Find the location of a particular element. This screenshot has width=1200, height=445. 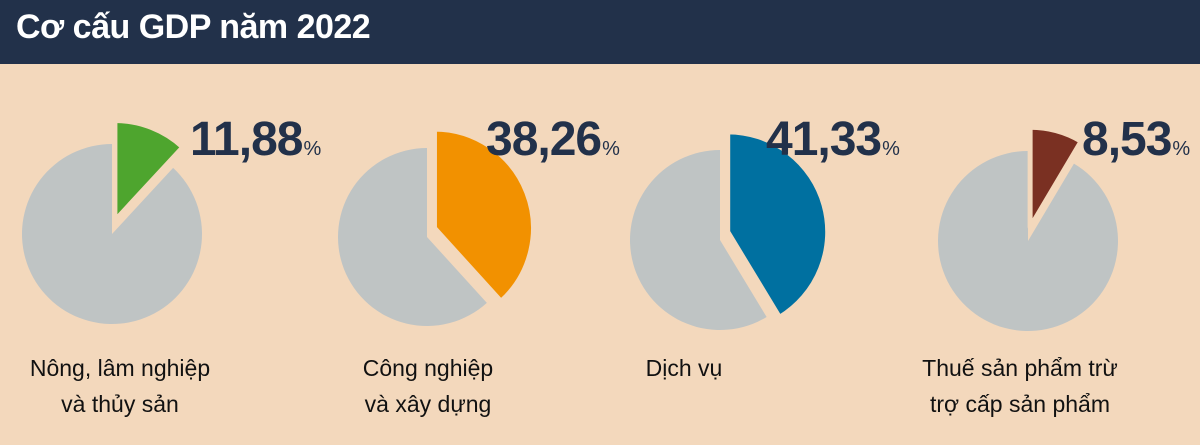

value-number: 38,26 is located at coordinates (544, 139).